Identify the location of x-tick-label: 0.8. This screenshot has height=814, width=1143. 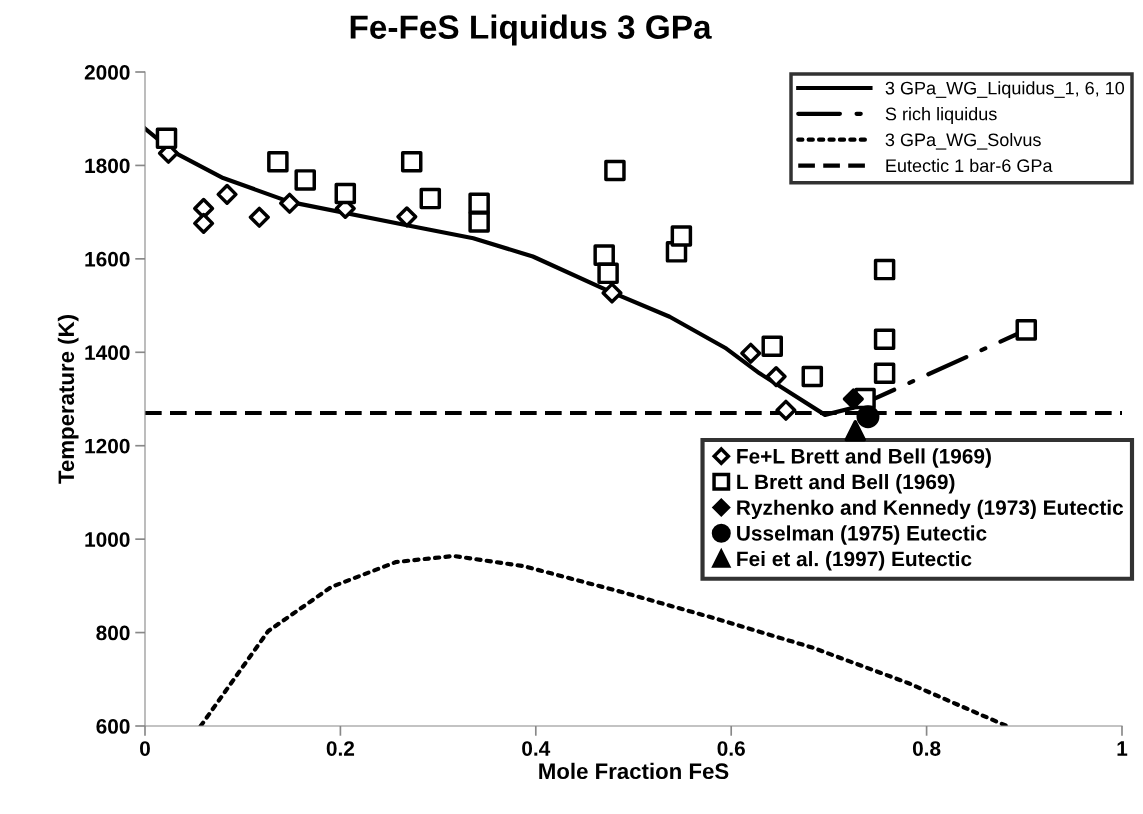
(926, 748).